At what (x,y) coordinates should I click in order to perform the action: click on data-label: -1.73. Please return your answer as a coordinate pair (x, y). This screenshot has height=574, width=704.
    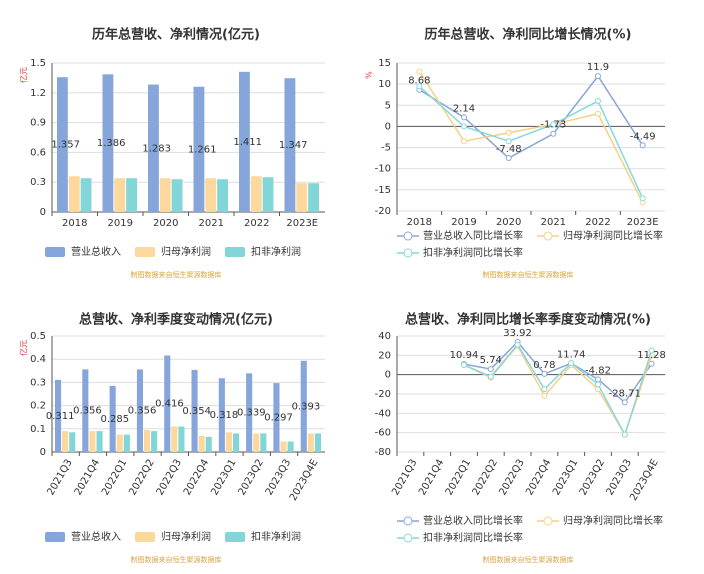
    Looking at the image, I should click on (553, 125).